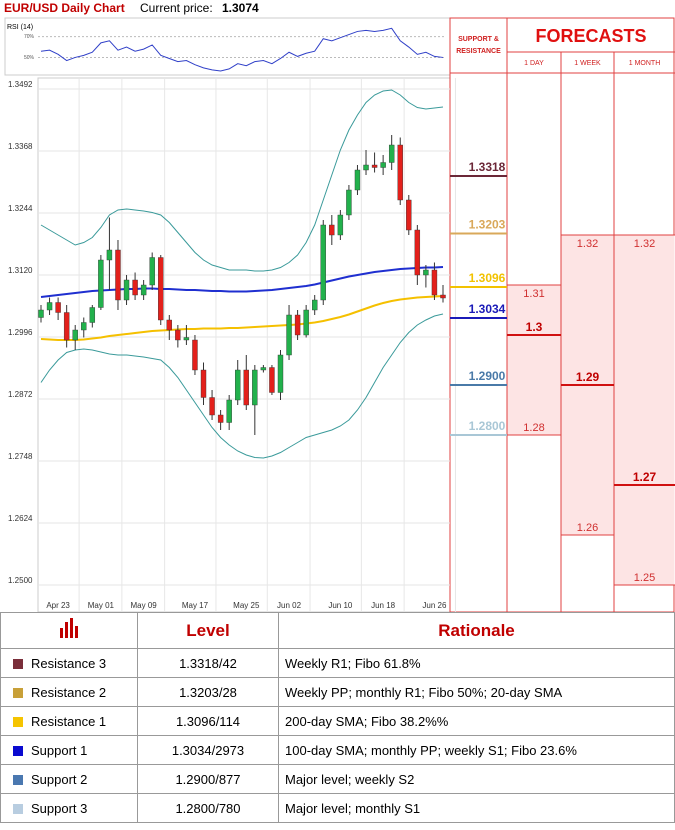 The width and height of the screenshot is (675, 830). Describe the element at coordinates (487, 309) in the screenshot. I see `level-label: 1.3034` at that location.